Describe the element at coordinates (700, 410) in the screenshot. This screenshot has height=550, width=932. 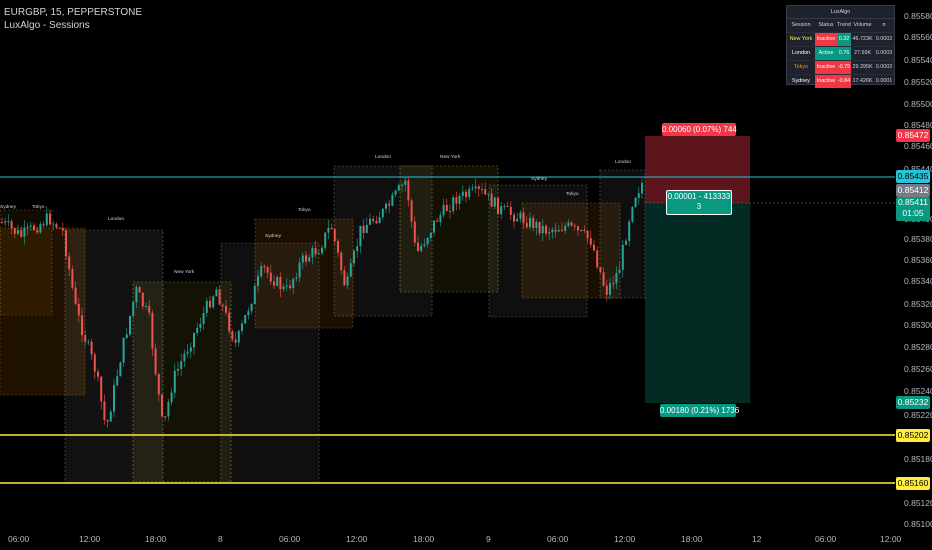
I see `stop-label: 0.00180 (0.21%) 1736` at that location.